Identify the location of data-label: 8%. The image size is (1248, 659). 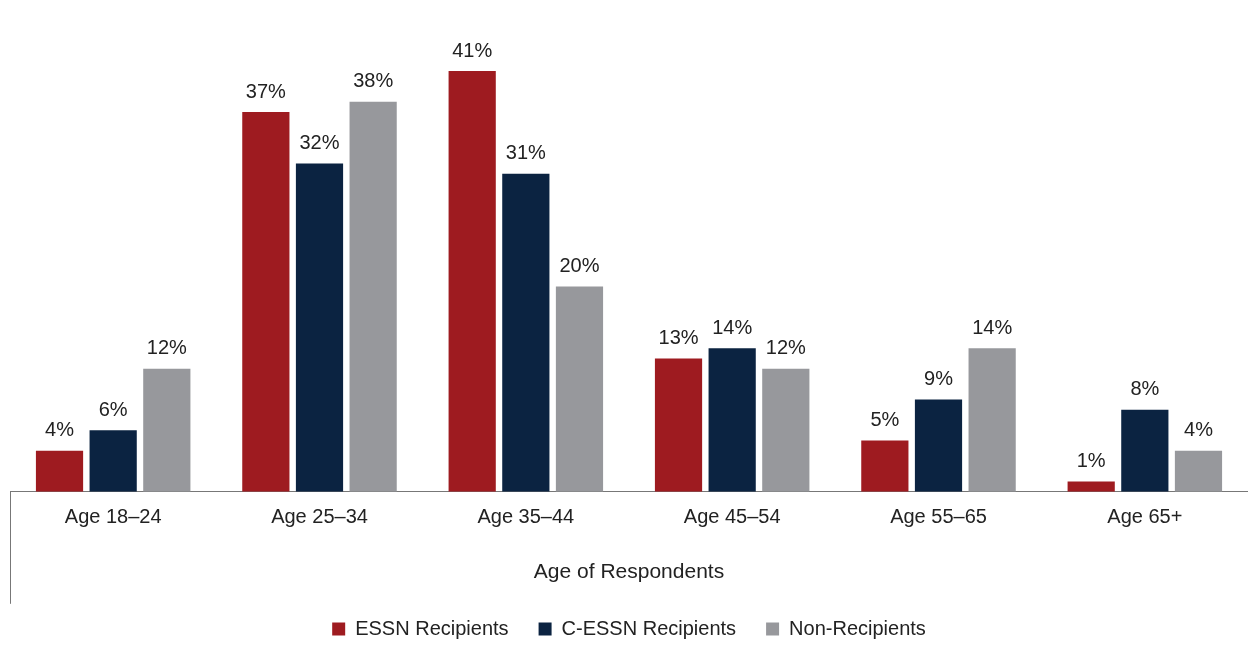
(1145, 388).